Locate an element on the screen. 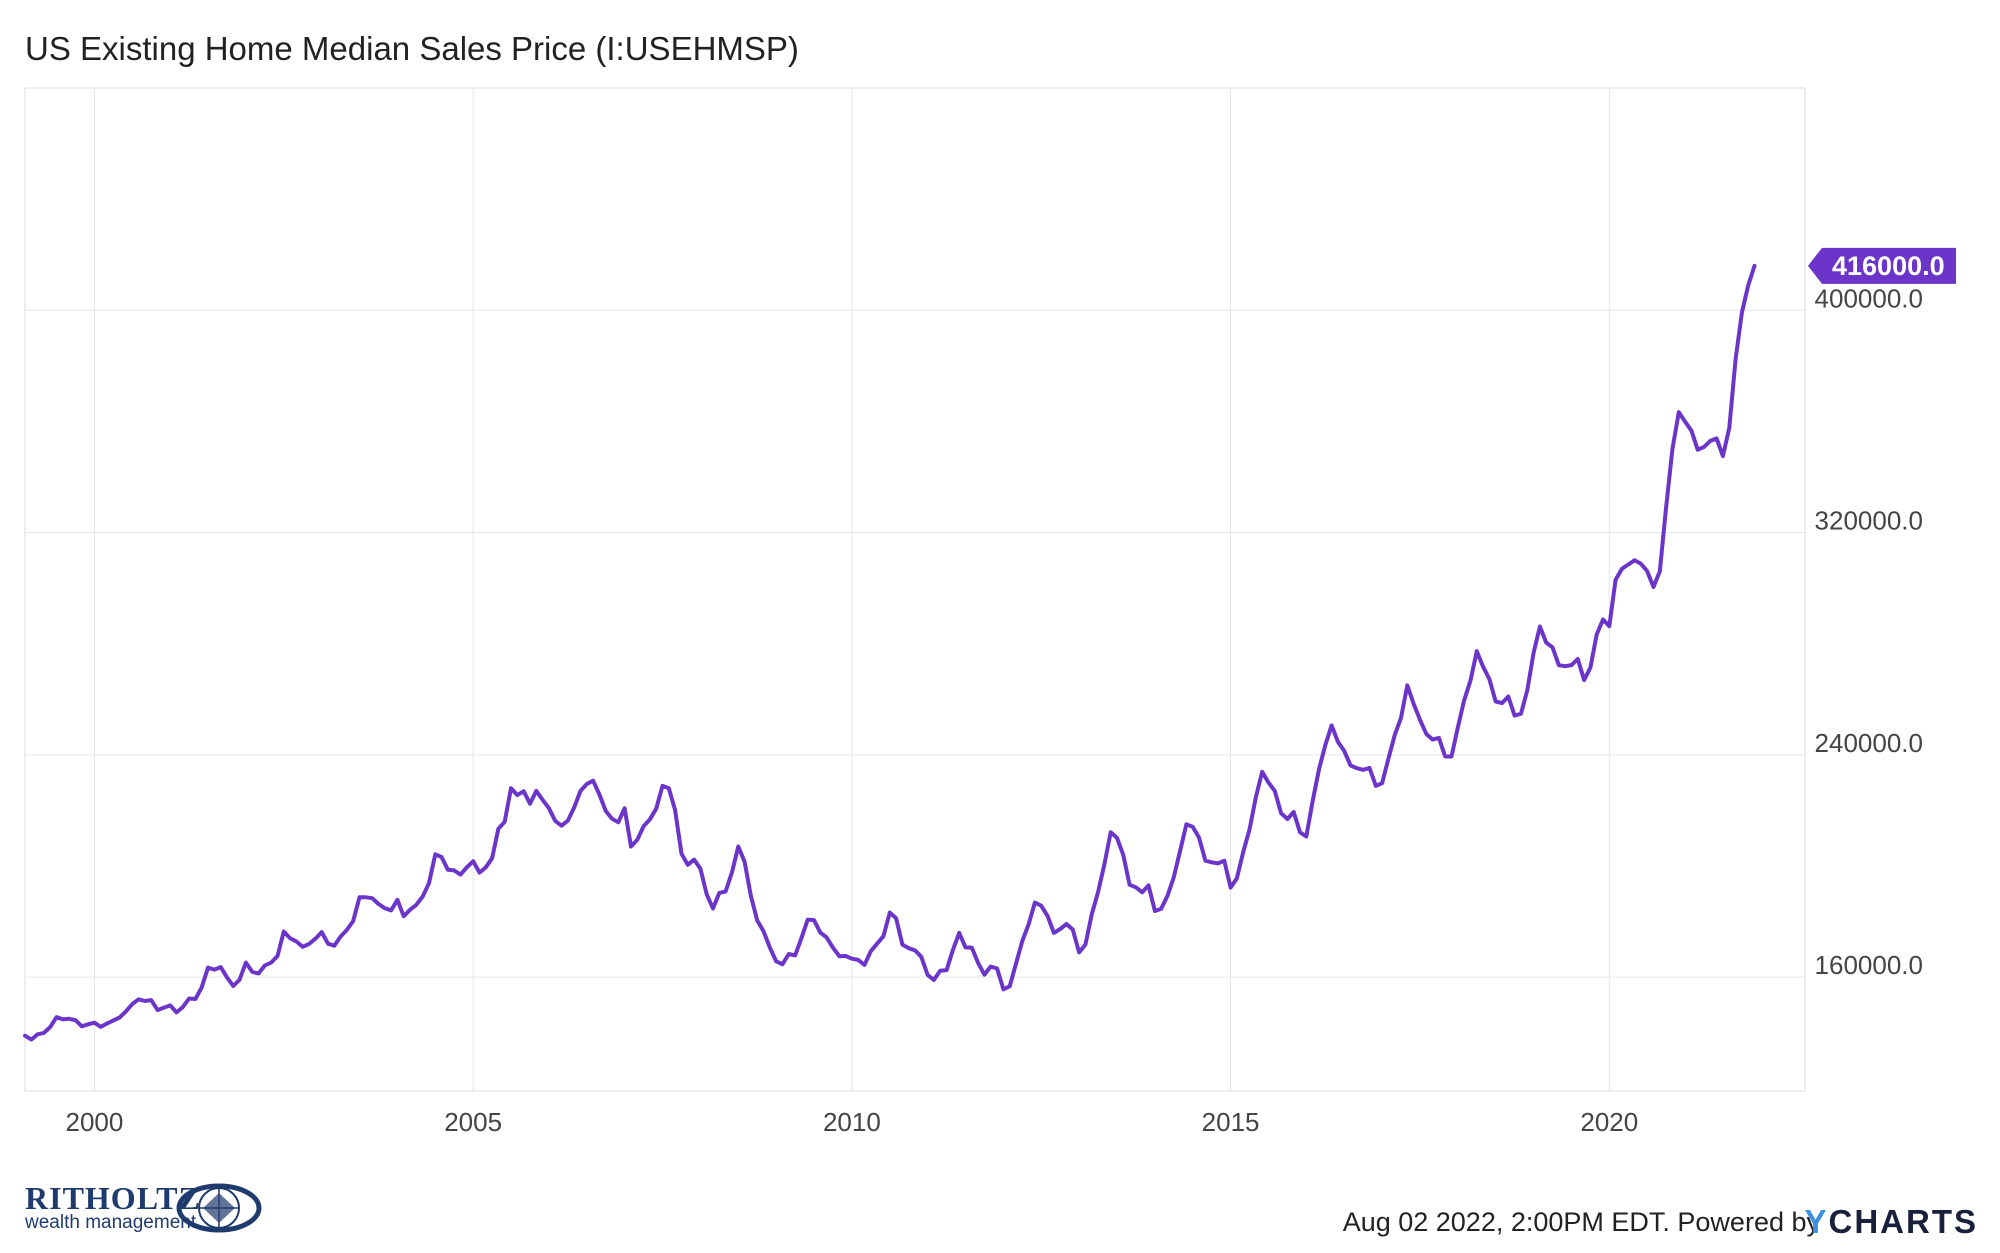  footer-timestamp: Aug 02 2022, 2:00PM EDT. Powered by is located at coordinates (1581, 1222).